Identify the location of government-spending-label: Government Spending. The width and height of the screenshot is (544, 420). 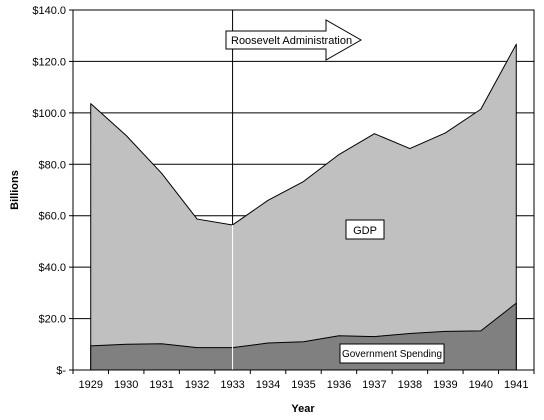
(392, 354).